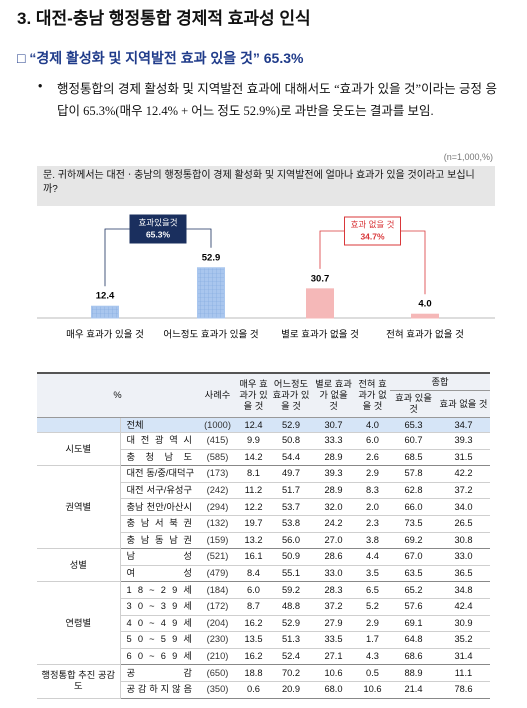  Describe the element at coordinates (253, 557) in the screenshot. I see `value-cell: 16.1` at that location.